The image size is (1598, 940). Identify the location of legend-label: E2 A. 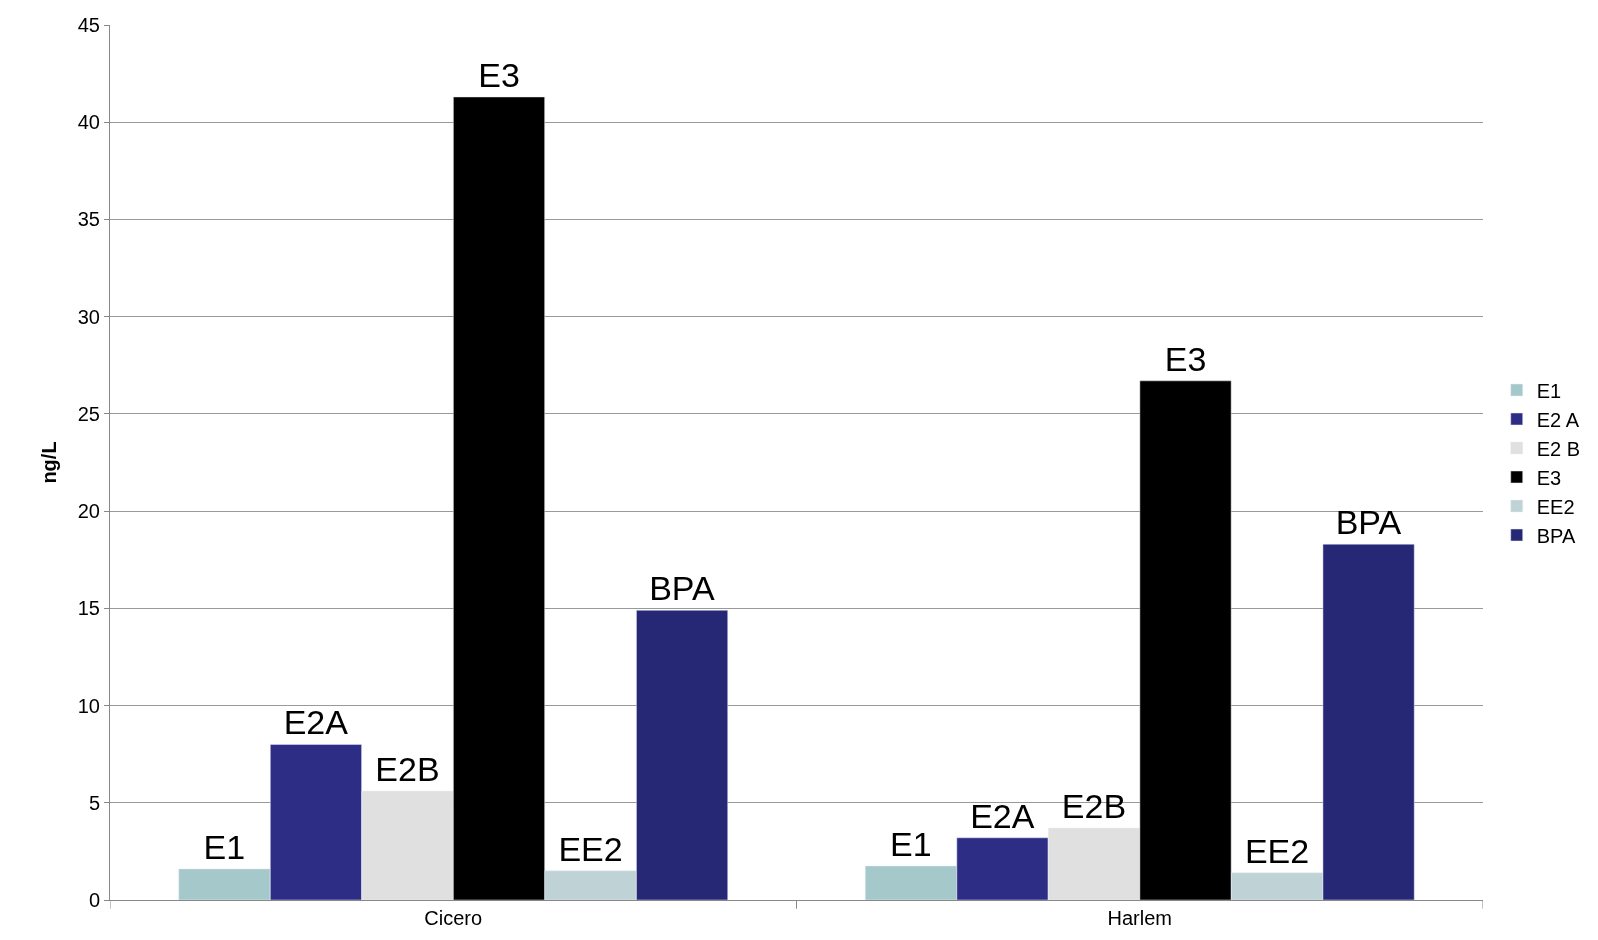
(1558, 419).